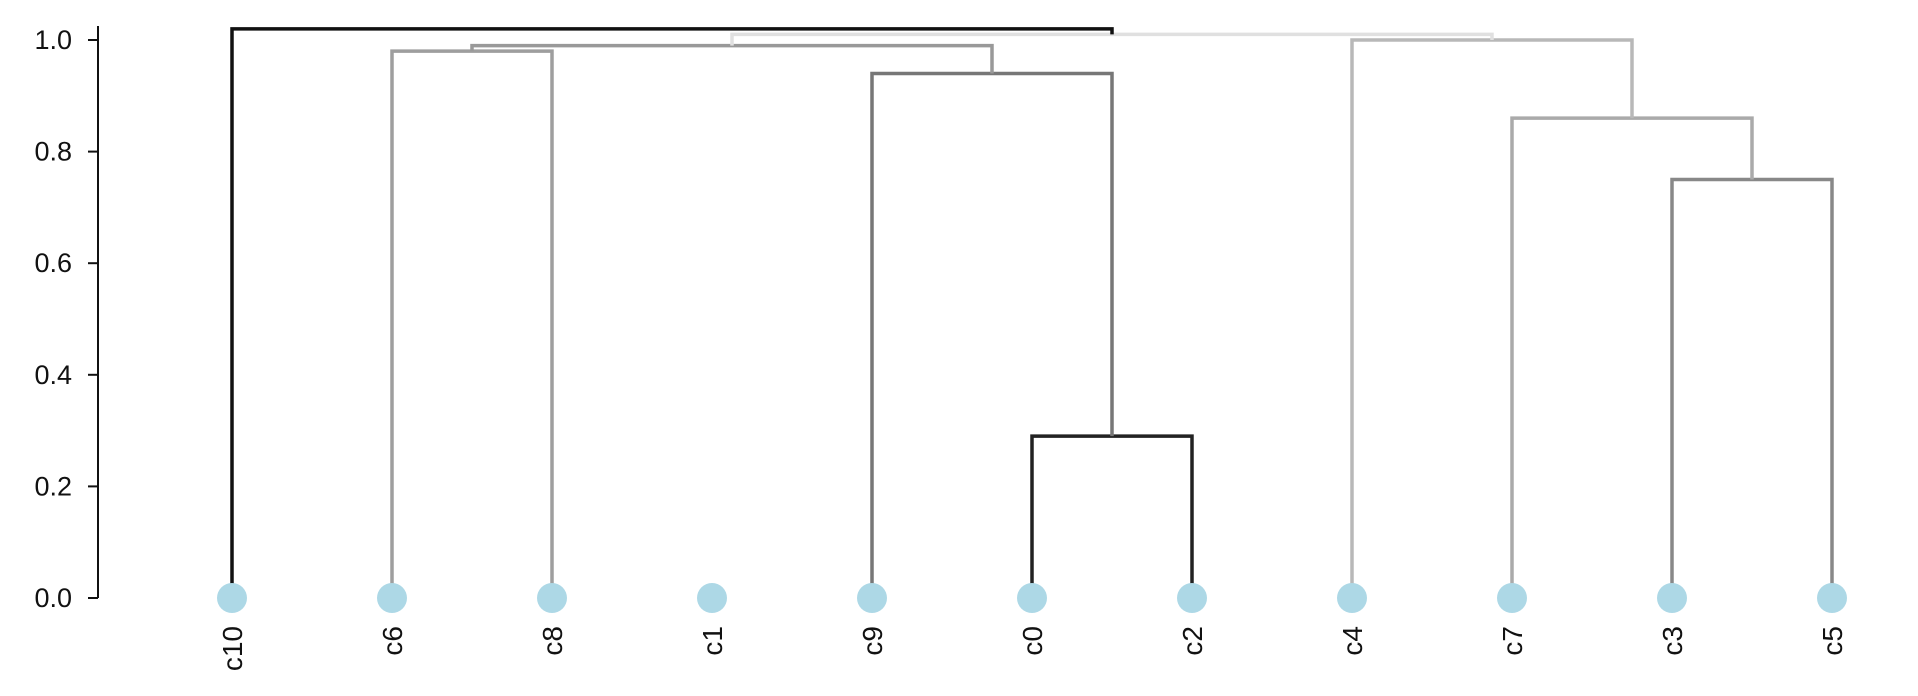 The height and width of the screenshot is (696, 1918). Describe the element at coordinates (1112, 516) in the screenshot. I see `dendrogram-link-m_c0_c2` at that location.